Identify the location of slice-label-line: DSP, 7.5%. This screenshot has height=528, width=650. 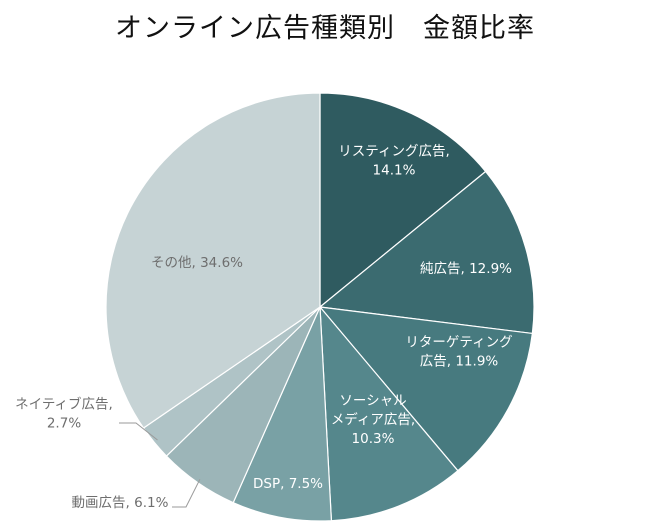
(288, 484).